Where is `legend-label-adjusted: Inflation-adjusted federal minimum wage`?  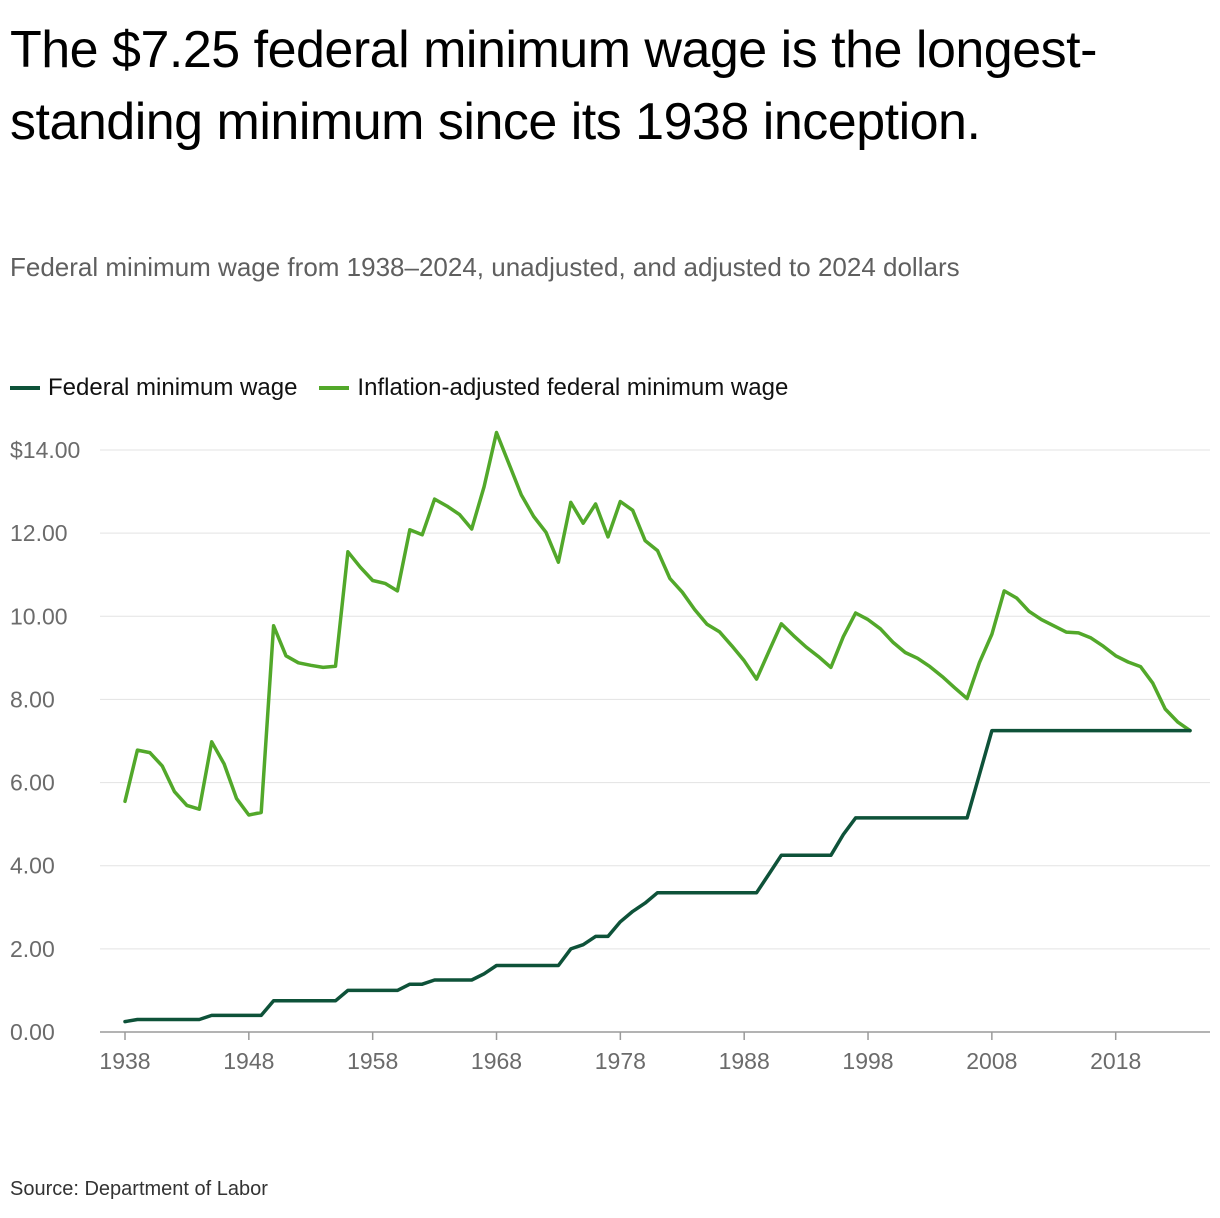
legend-label-adjusted: Inflation-adjusted federal minimum wage is located at coordinates (573, 387).